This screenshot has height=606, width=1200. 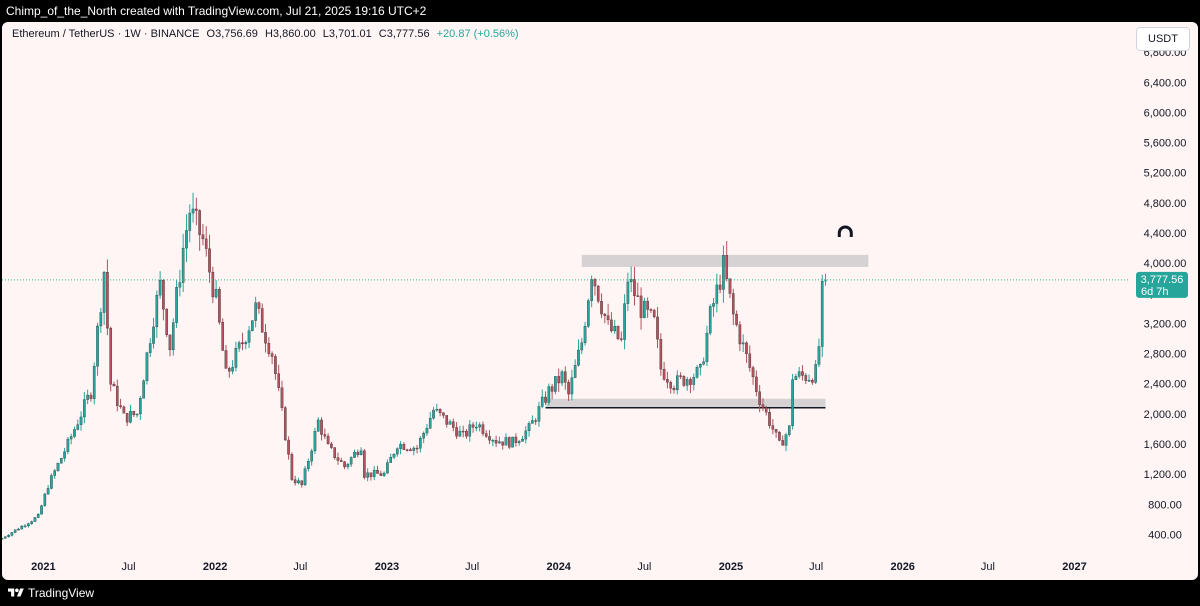 I want to click on y-tick-label: 2,400.00, so click(x=1165, y=385).